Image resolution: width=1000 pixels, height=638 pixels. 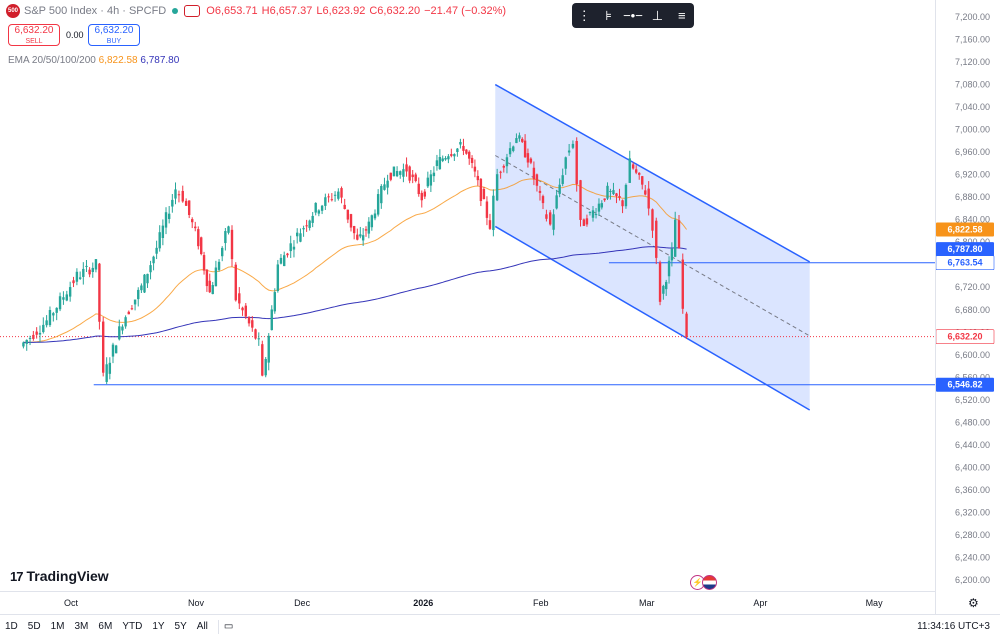 I want to click on range-1m: 1M, so click(x=57, y=626).